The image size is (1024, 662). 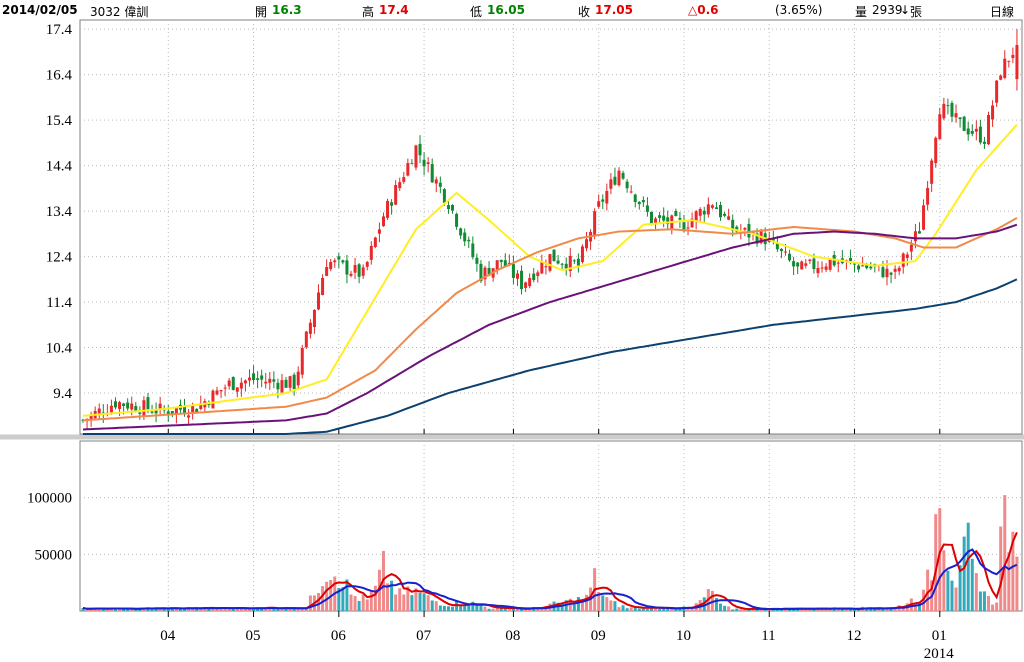 I want to click on price-tick-label: 13.4, so click(x=59, y=212).